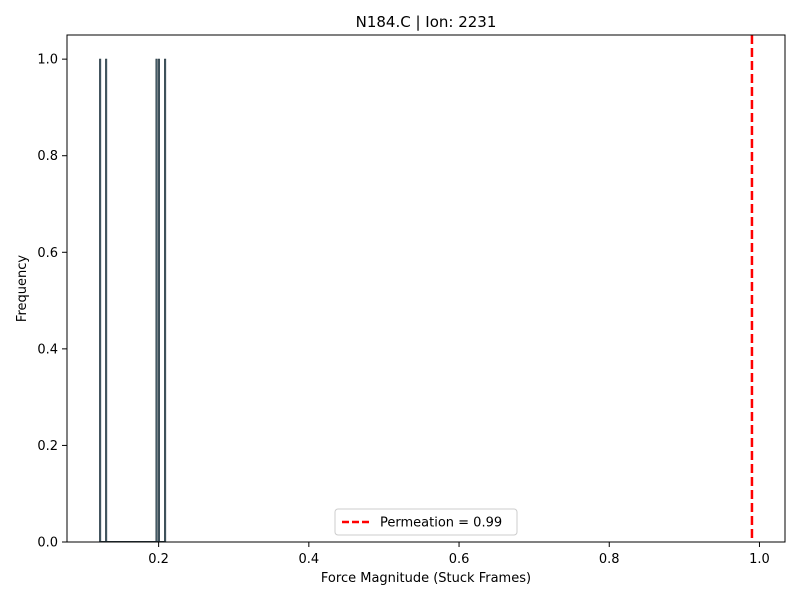  I want to click on x-tick-label: 0.8, so click(609, 559).